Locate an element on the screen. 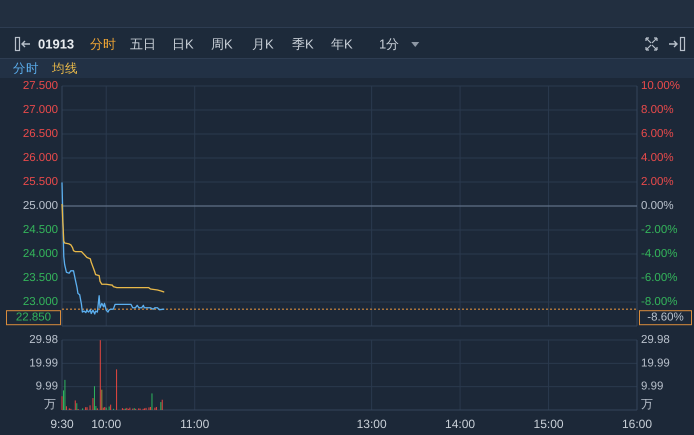 The width and height of the screenshot is (694, 435). y-tick-label: 29.98 is located at coordinates (43, 340).